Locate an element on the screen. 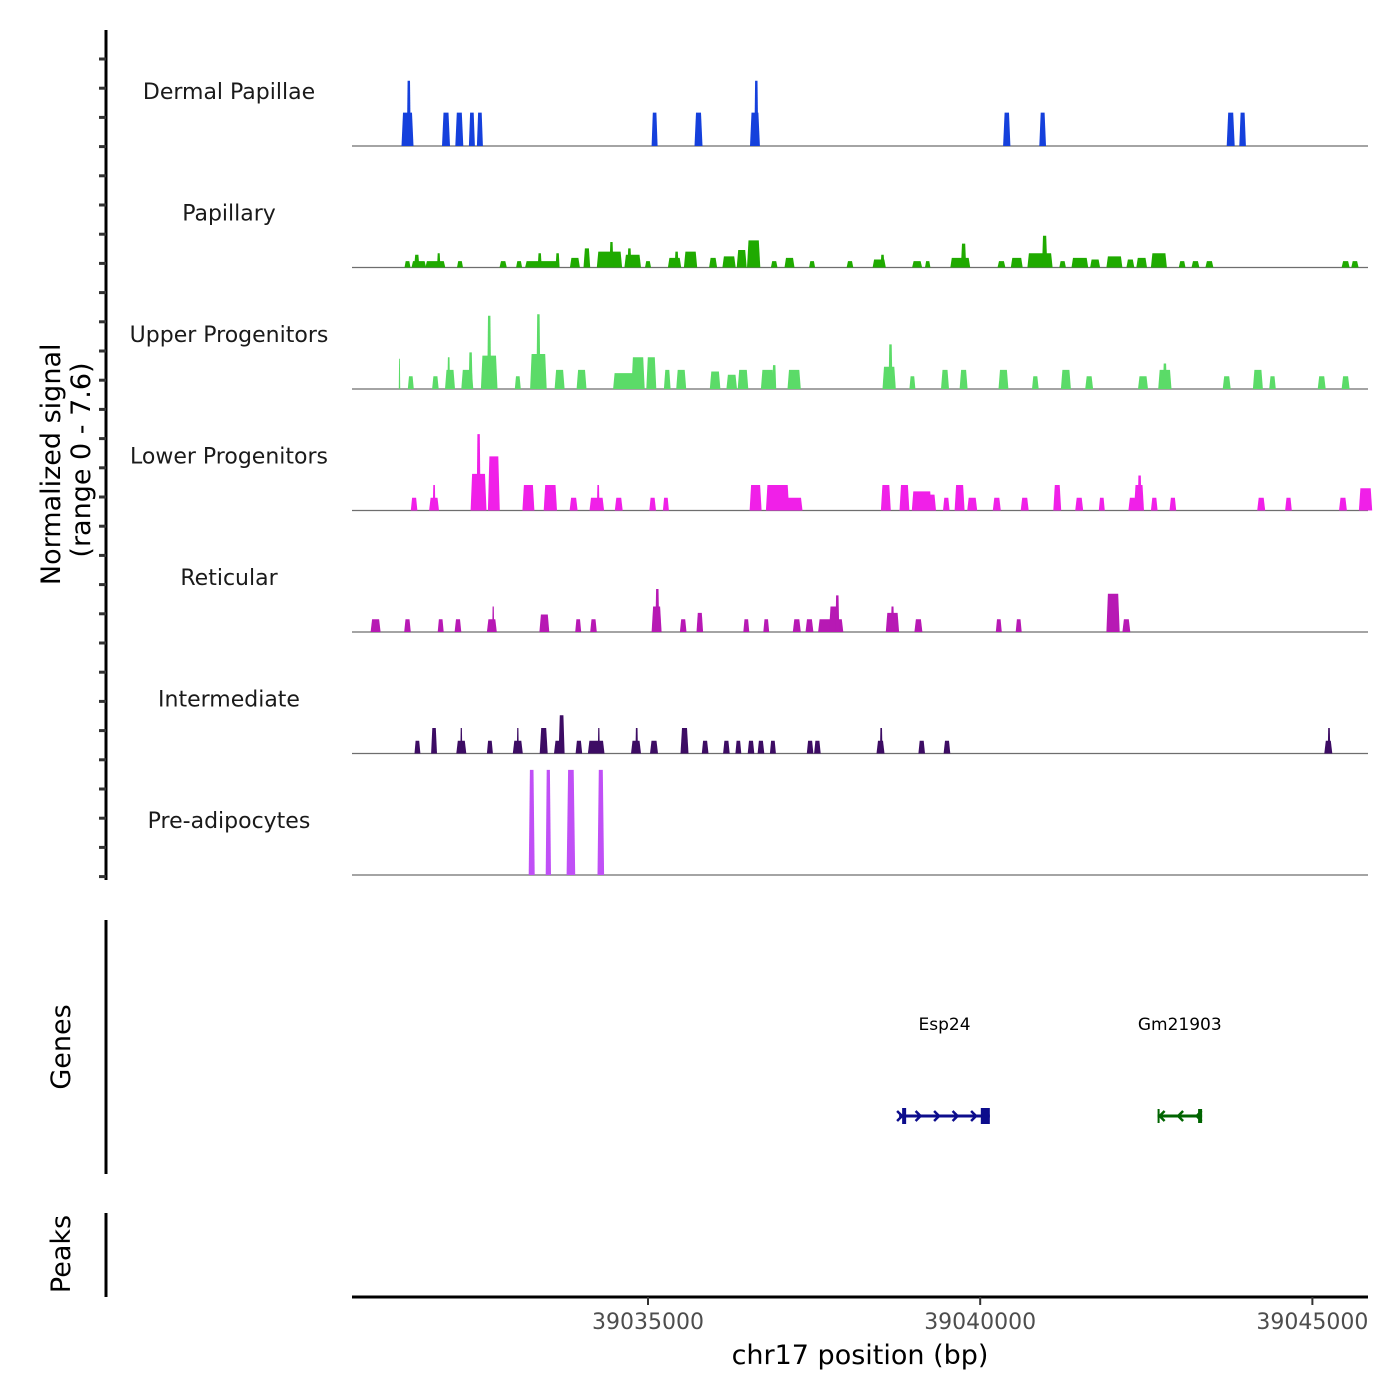 The width and height of the screenshot is (1400, 1400). peaks-track-label: Peaks is located at coordinates (61, 1254).